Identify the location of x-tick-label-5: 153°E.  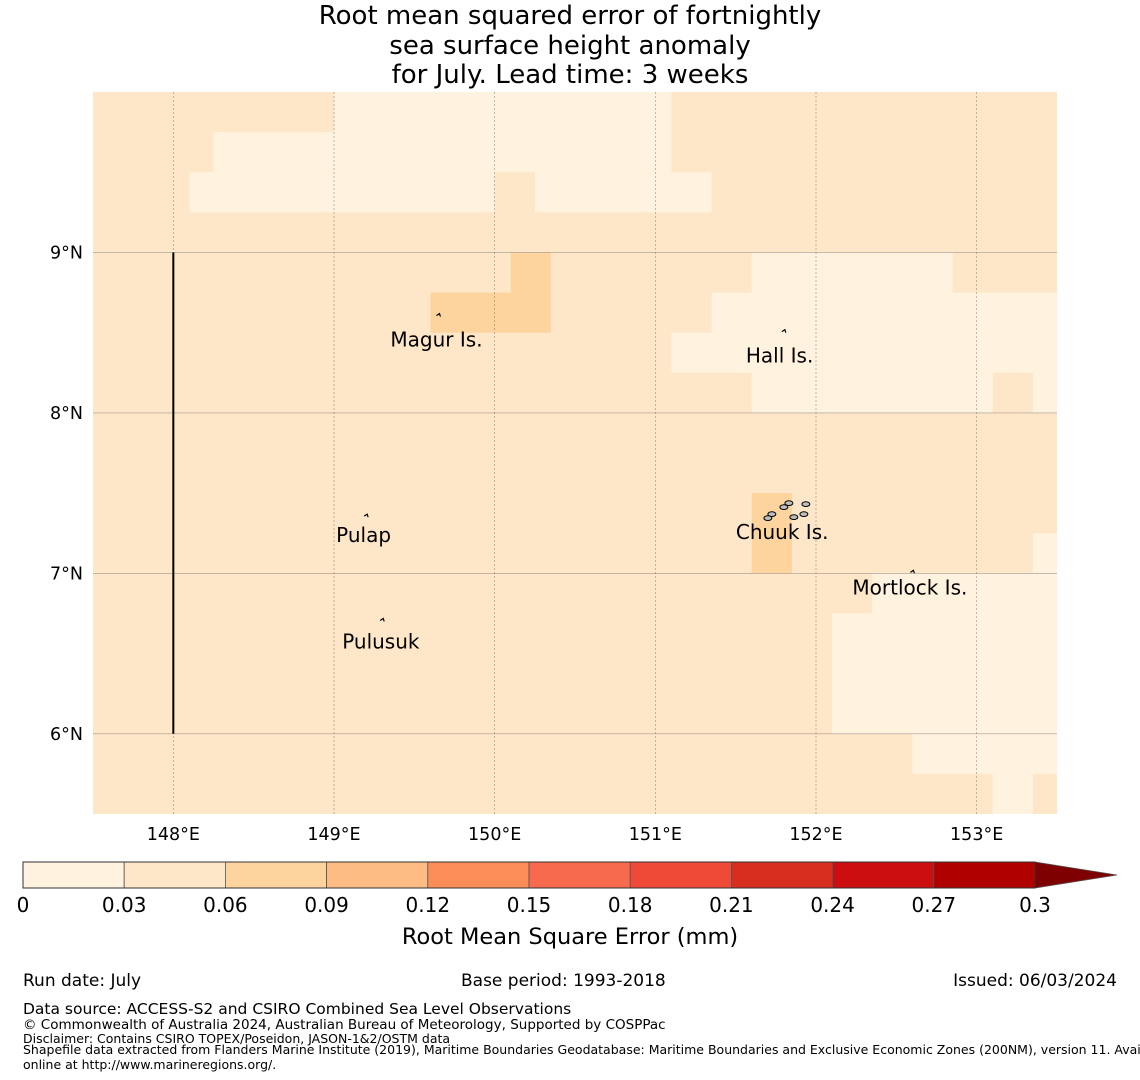
(976, 835).